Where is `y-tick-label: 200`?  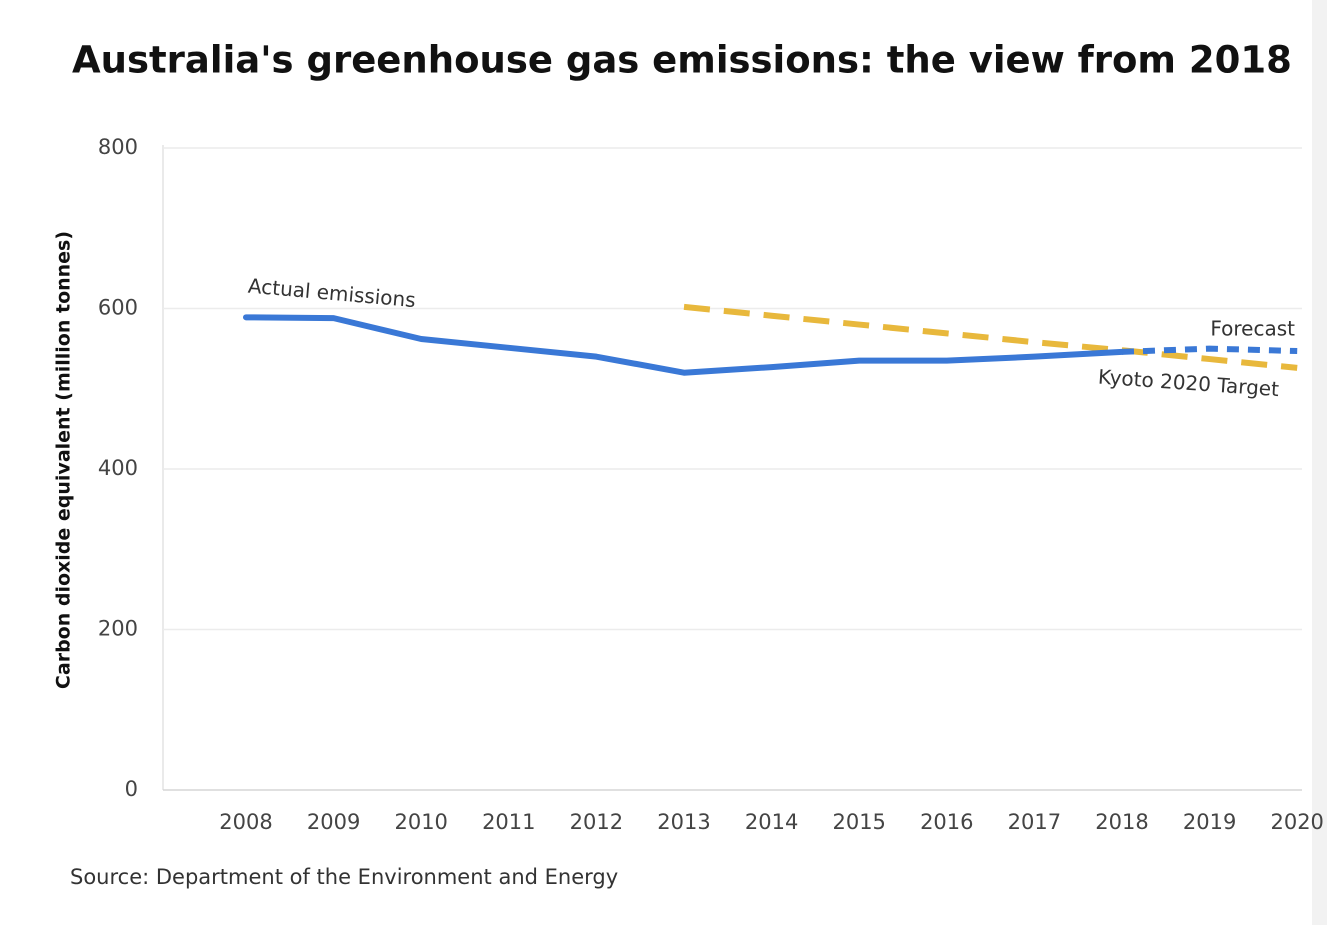 y-tick-label: 200 is located at coordinates (118, 629).